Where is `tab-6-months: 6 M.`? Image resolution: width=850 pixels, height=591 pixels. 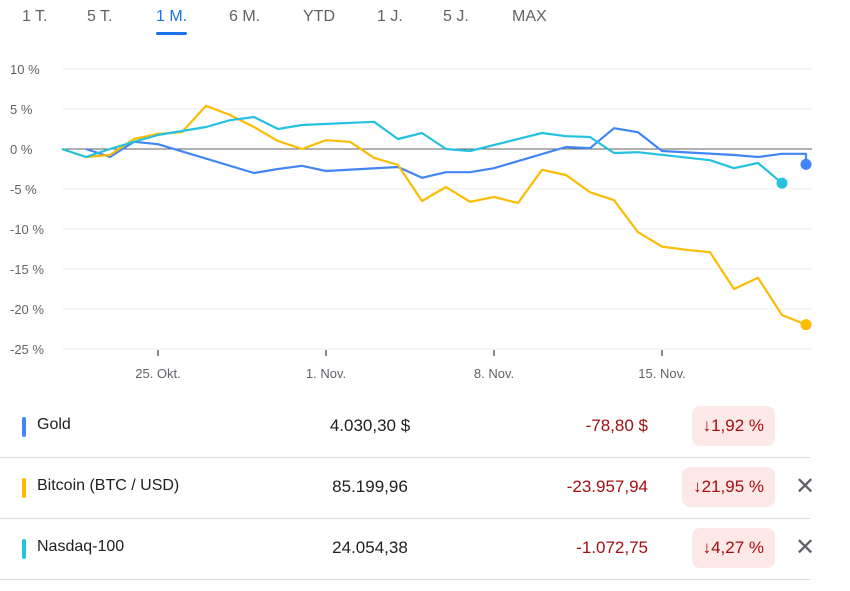 tab-6-months: 6 M. is located at coordinates (245, 16).